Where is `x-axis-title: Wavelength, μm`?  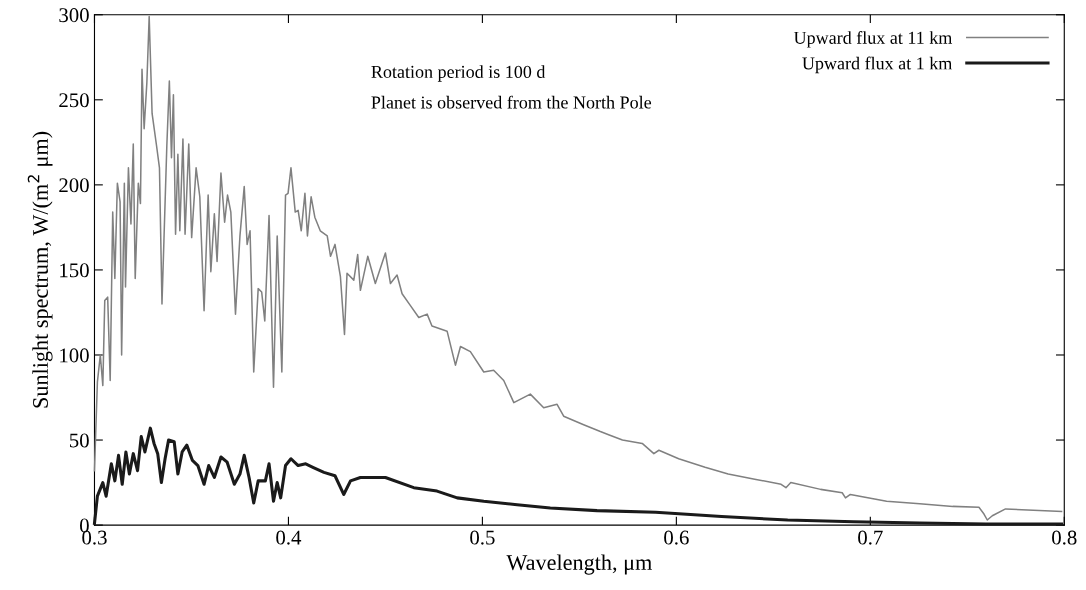 x-axis-title: Wavelength, μm is located at coordinates (579, 564).